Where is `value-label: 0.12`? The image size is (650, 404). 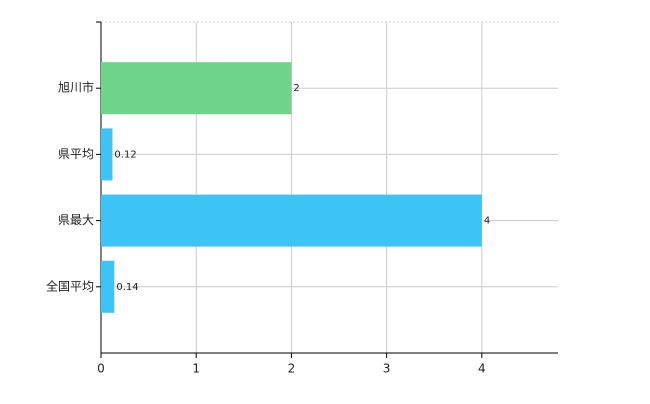
value-label: 0.12 is located at coordinates (125, 154).